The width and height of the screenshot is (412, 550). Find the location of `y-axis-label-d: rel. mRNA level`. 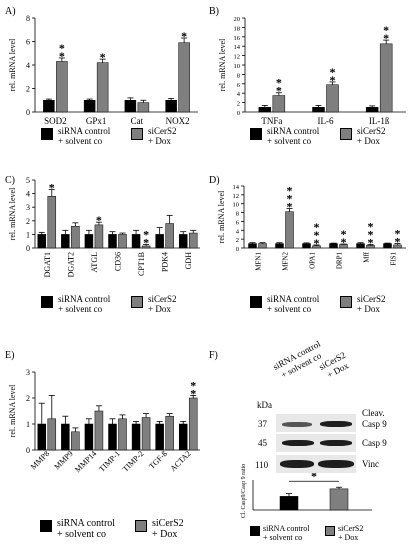

y-axis-label-d: rel. mRNA level is located at coordinates (221, 216).